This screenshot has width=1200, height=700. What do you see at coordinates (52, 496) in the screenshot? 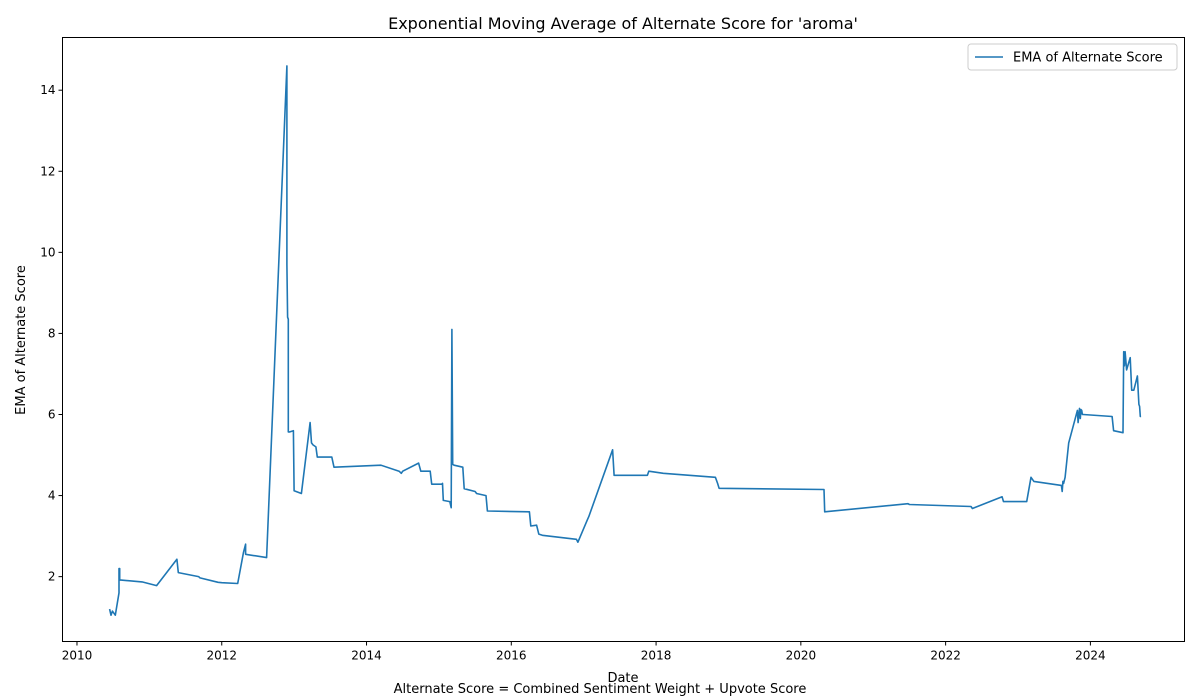
I see `y-tick-label: 4` at bounding box center [52, 496].